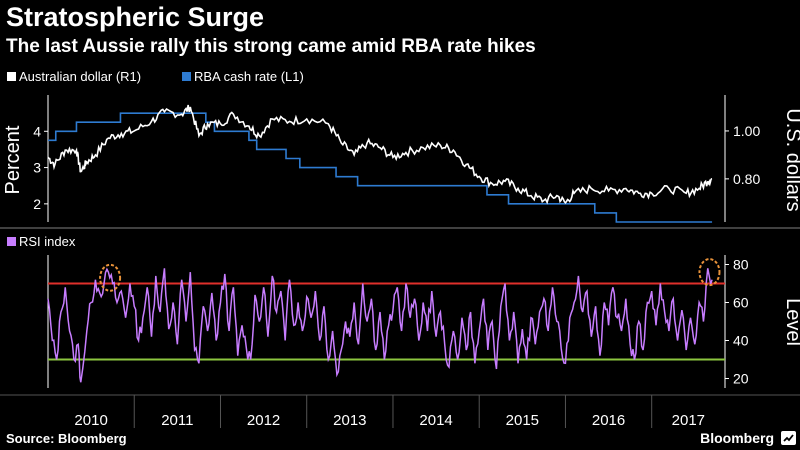  I want to click on bottom-tick-label: 80, so click(741, 265).